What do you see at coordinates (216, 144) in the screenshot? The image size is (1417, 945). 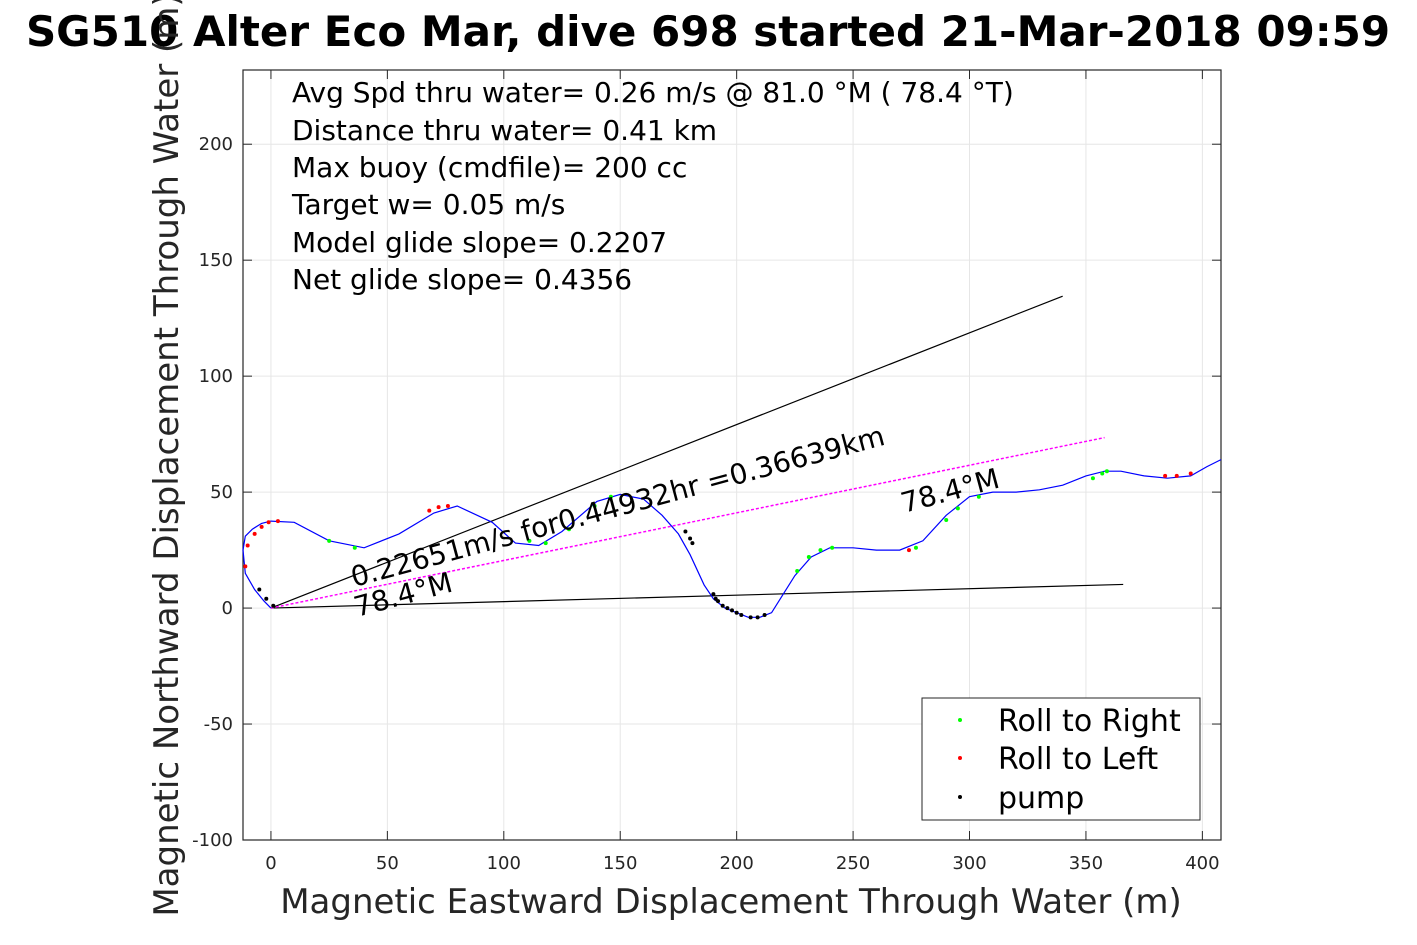 I see `y-tick-label: 200` at bounding box center [216, 144].